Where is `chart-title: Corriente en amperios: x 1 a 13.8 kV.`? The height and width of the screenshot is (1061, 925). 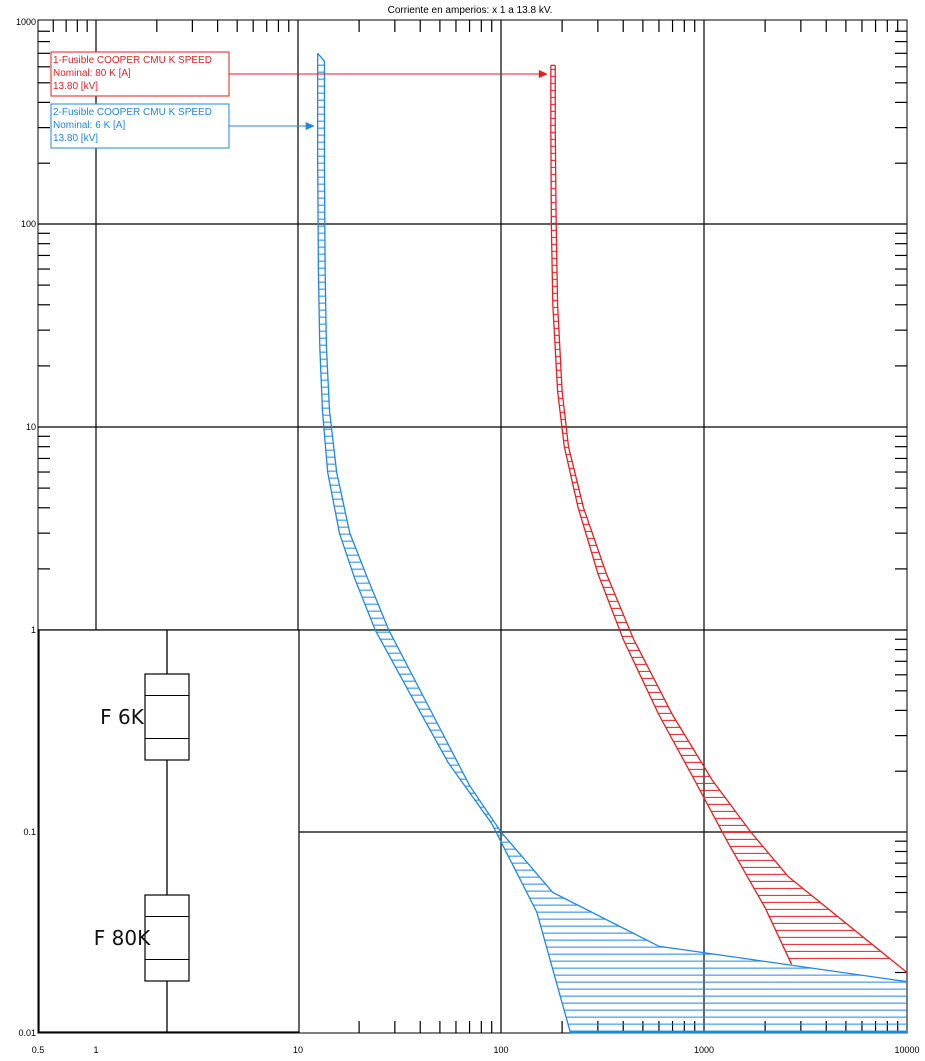
chart-title: Corriente en amperios: x 1 a 13.8 kV. is located at coordinates (470, 10).